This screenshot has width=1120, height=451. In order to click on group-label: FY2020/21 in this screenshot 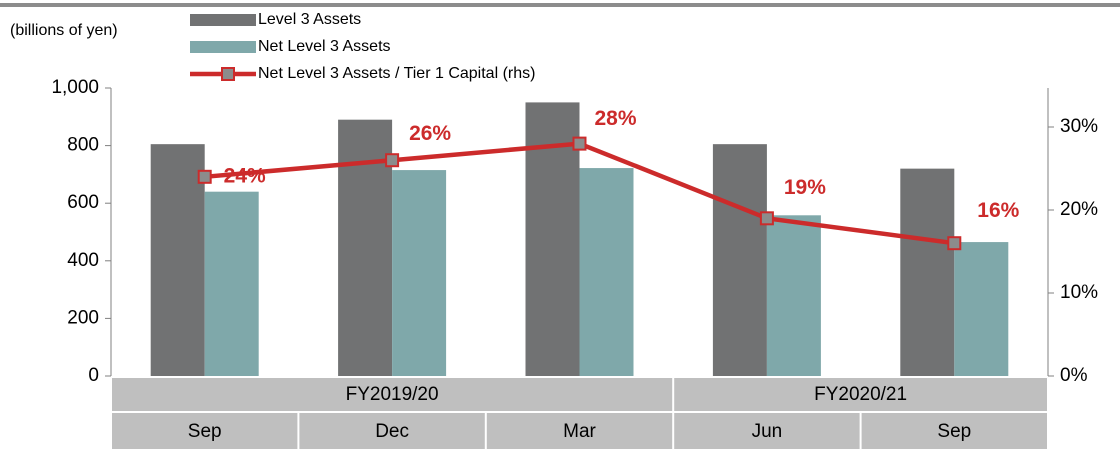, I will do `click(860, 394)`.